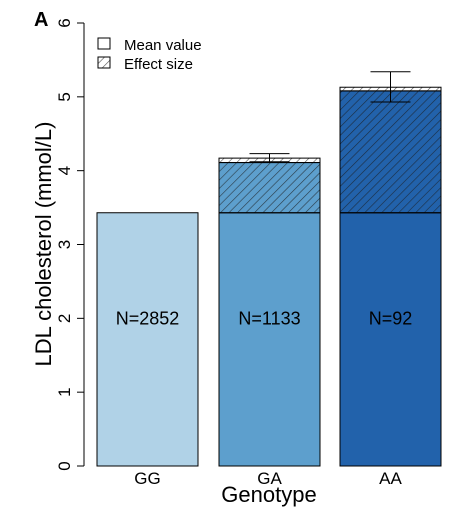 The width and height of the screenshot is (453, 512). Describe the element at coordinates (148, 318) in the screenshot. I see `bar-label-gg: N=2852` at that location.